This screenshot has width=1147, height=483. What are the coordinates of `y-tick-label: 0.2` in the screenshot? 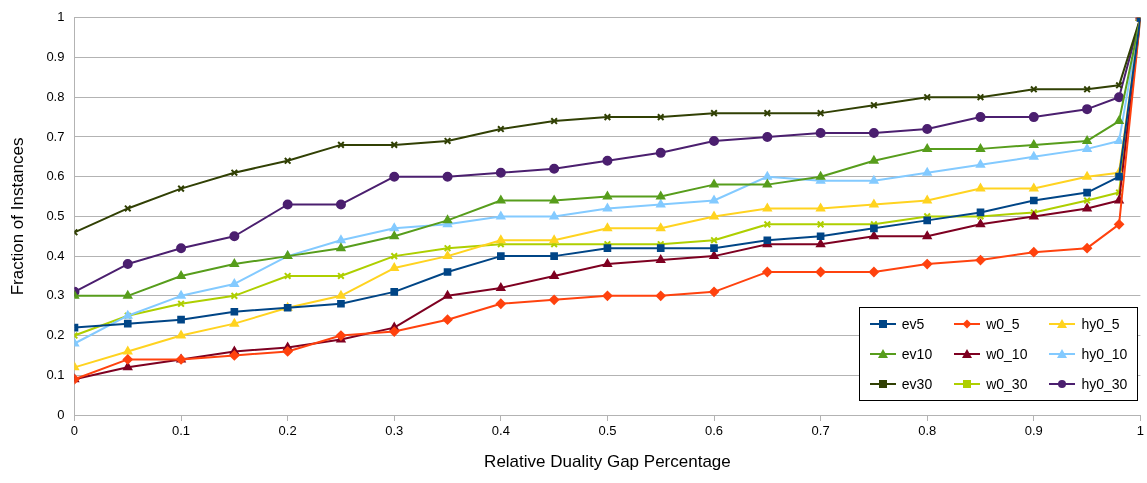 It's located at (55, 335).